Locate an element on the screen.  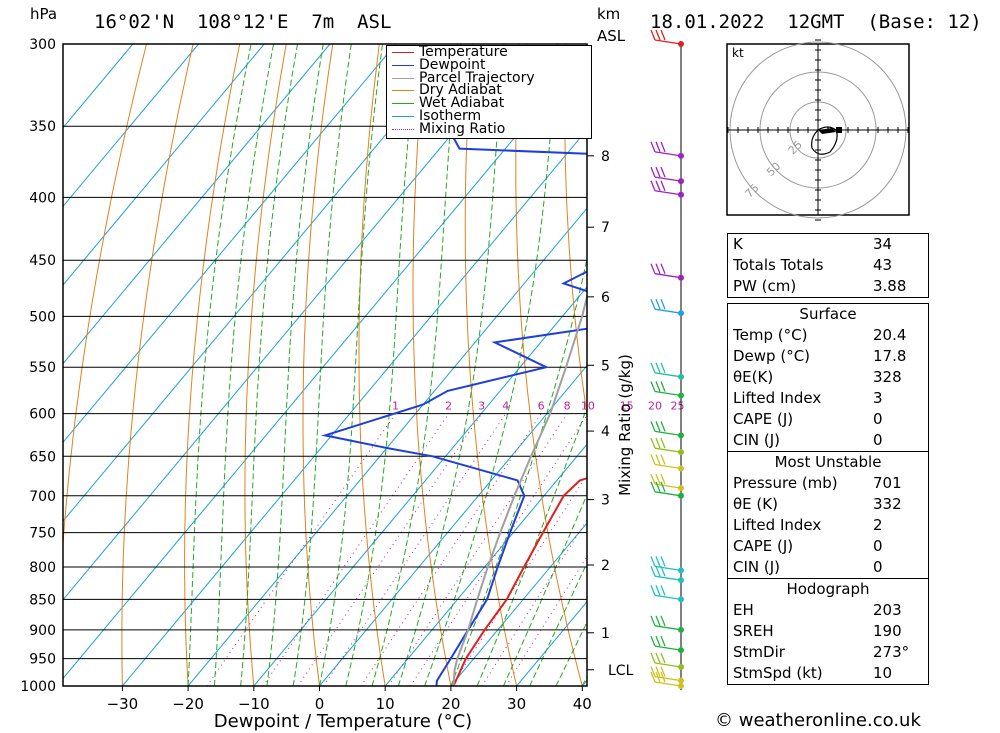
height-tick-label: 4 is located at coordinates (605, 432).